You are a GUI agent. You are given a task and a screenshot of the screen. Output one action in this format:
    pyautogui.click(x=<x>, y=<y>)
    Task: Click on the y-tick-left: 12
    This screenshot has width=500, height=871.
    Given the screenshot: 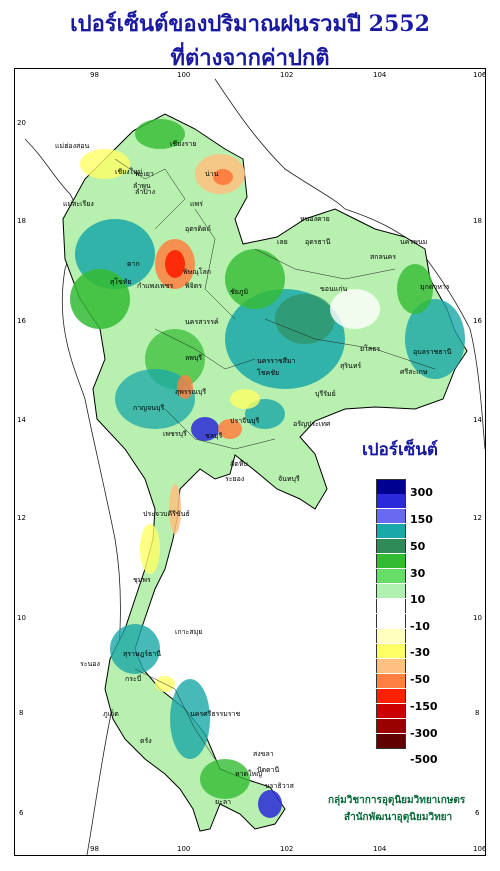 What is the action you would take?
    pyautogui.click(x=21, y=518)
    